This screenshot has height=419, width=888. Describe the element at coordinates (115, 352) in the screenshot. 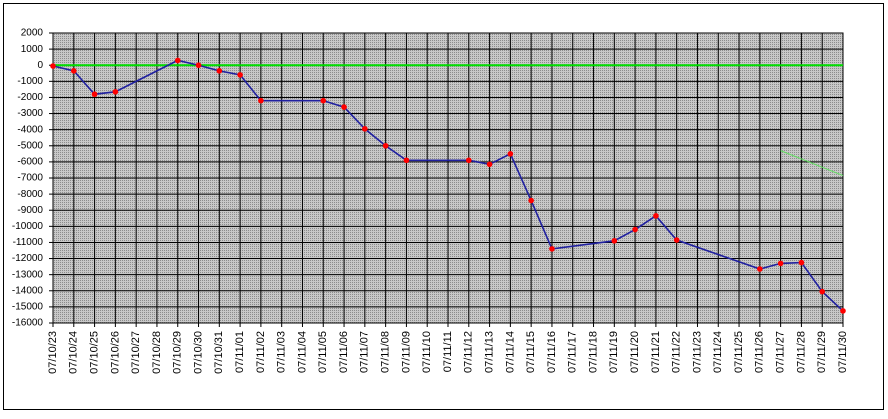

I see `x-tick-label: 07/10/26` at that location.